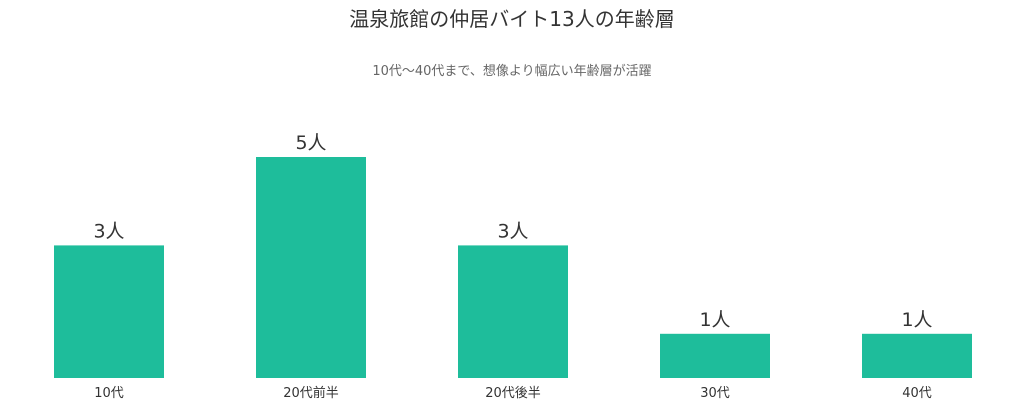 The height and width of the screenshot is (408, 1024). I want to click on chart-subtitle: 10代〜40代まで、想像より幅広い年齢層が活躍, so click(511, 71).